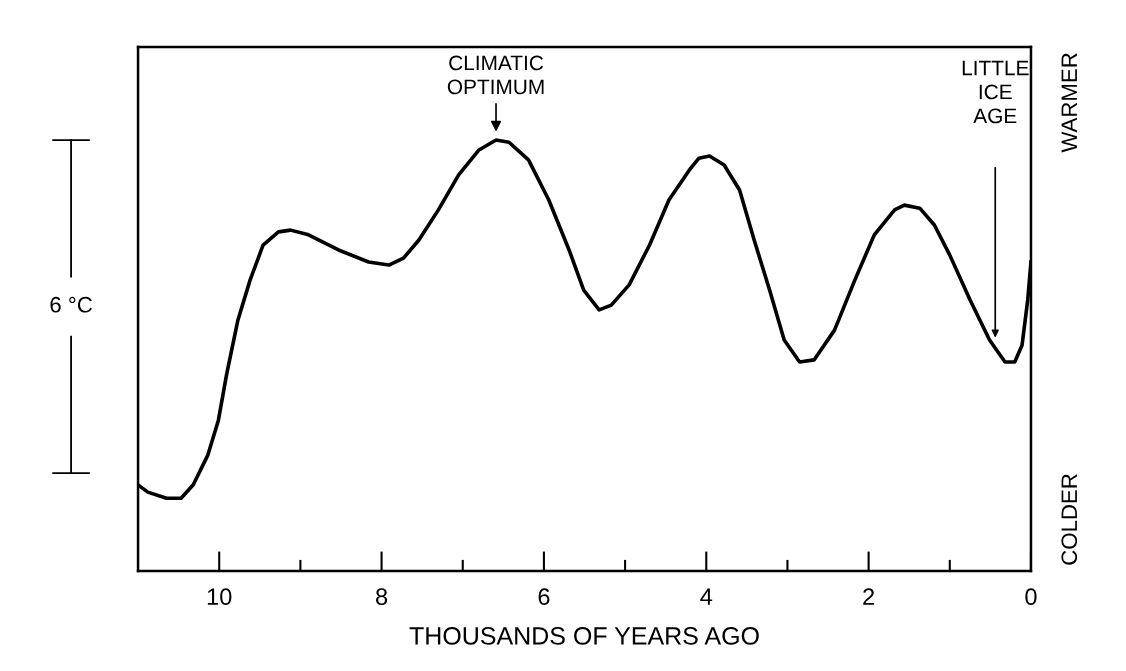 This screenshot has width=1126, height=671. Describe the element at coordinates (382, 597) in the screenshot. I see `x-tick-label: 8` at that location.